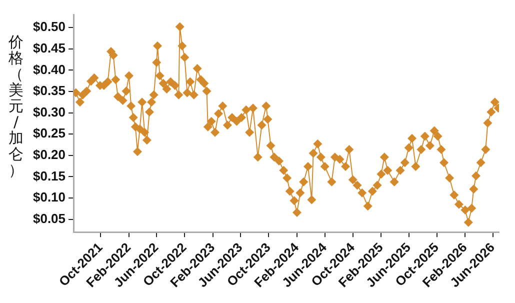  Describe the element at coordinates (49, 48) in the screenshot. I see `y-tick-label: $0.45` at that location.